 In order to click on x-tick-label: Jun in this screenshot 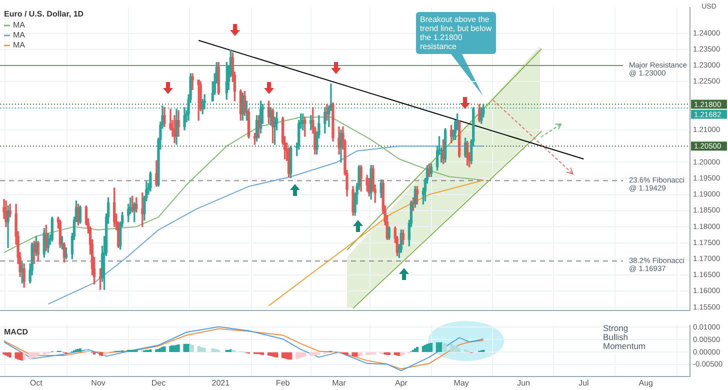, I will do `click(523, 383)`.